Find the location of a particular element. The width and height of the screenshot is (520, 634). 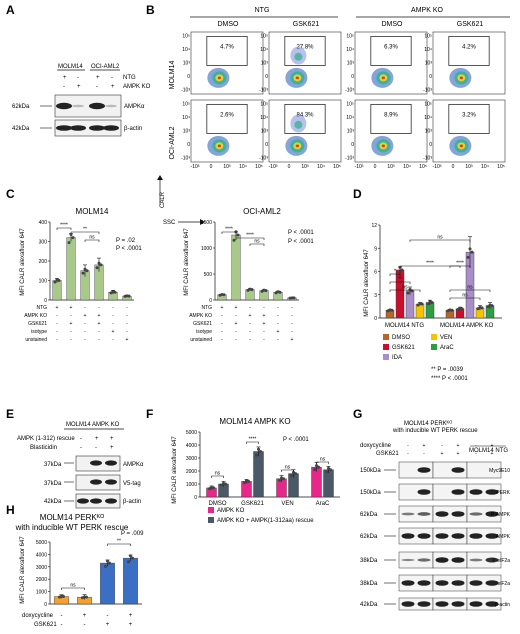

flow-x-tick: 0 is located at coordinates (453, 167).